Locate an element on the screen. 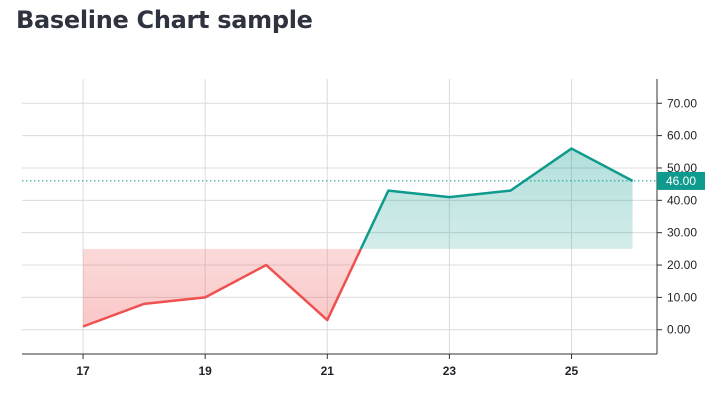  last-value-badge: 46.00 is located at coordinates (681, 180).